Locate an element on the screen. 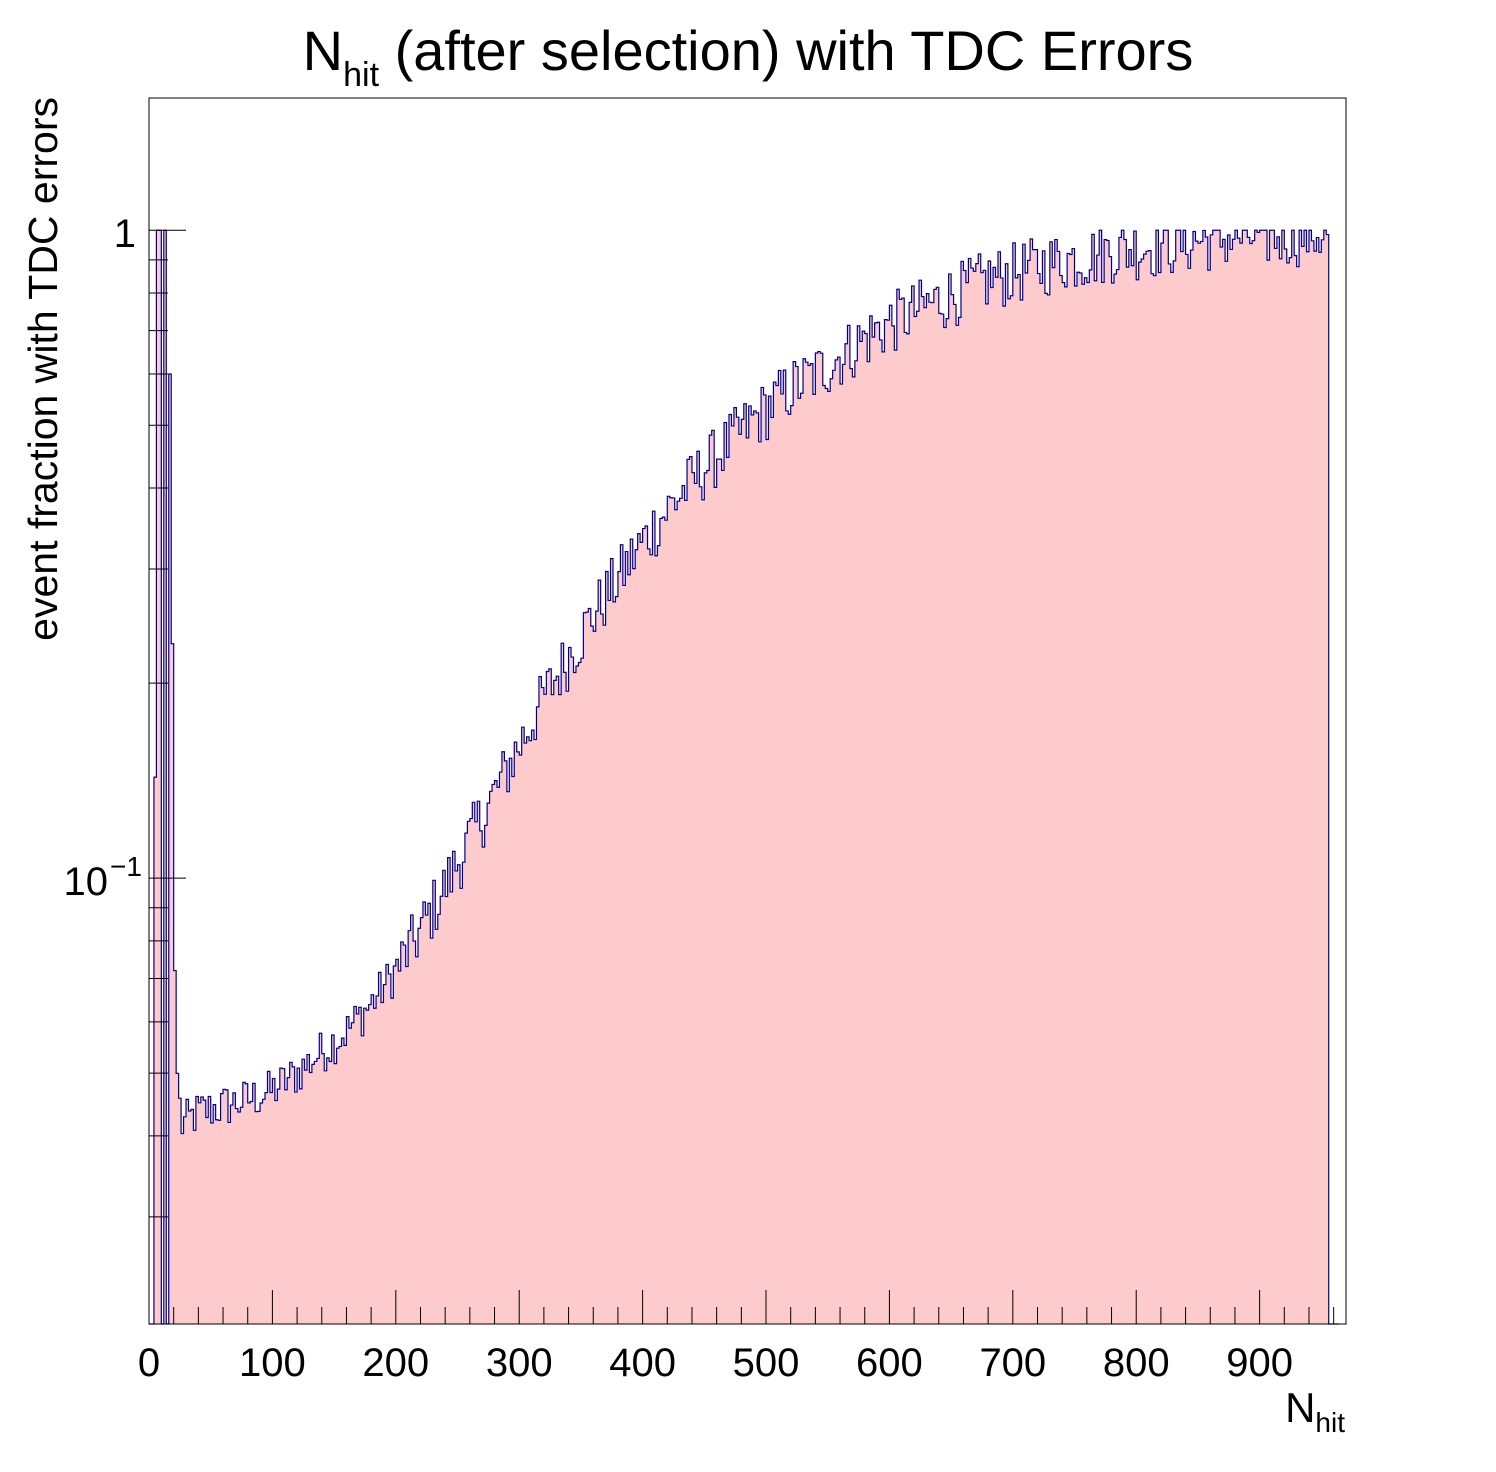  x-tick-label: 200 is located at coordinates (395, 1363).